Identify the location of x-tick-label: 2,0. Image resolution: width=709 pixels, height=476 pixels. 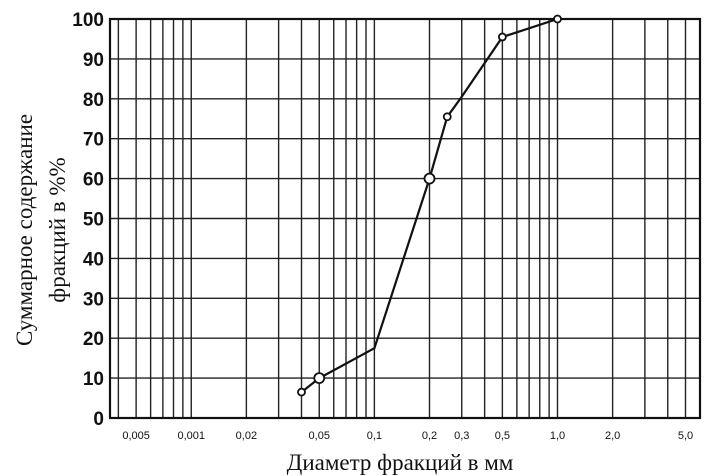
(612, 436).